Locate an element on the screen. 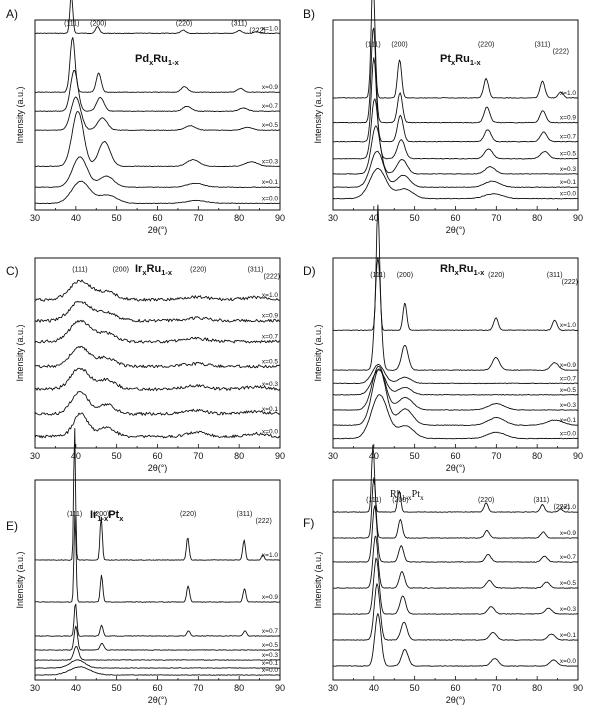 Image resolution: width=600 pixels, height=717 pixels. panel-letter: F) is located at coordinates (308, 523).